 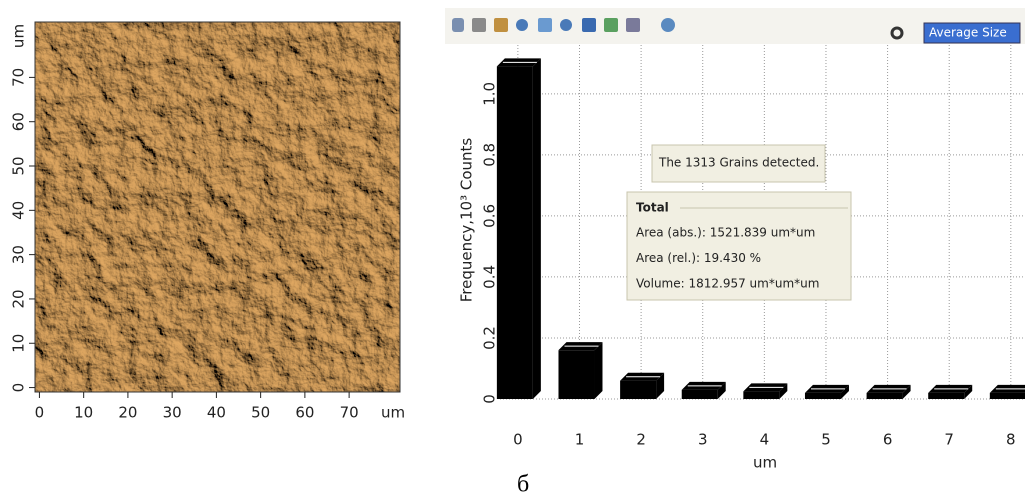 What do you see at coordinates (968, 33) in the screenshot?
I see `select-text: Average Size` at bounding box center [968, 33].